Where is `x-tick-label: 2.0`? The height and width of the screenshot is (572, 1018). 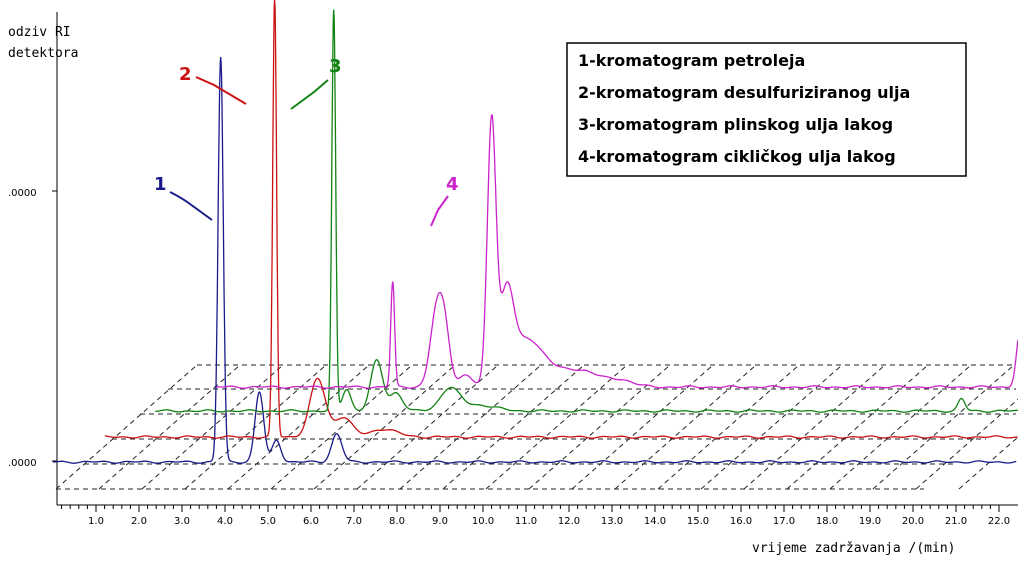 x-tick-label: 2.0 is located at coordinates (139, 521).